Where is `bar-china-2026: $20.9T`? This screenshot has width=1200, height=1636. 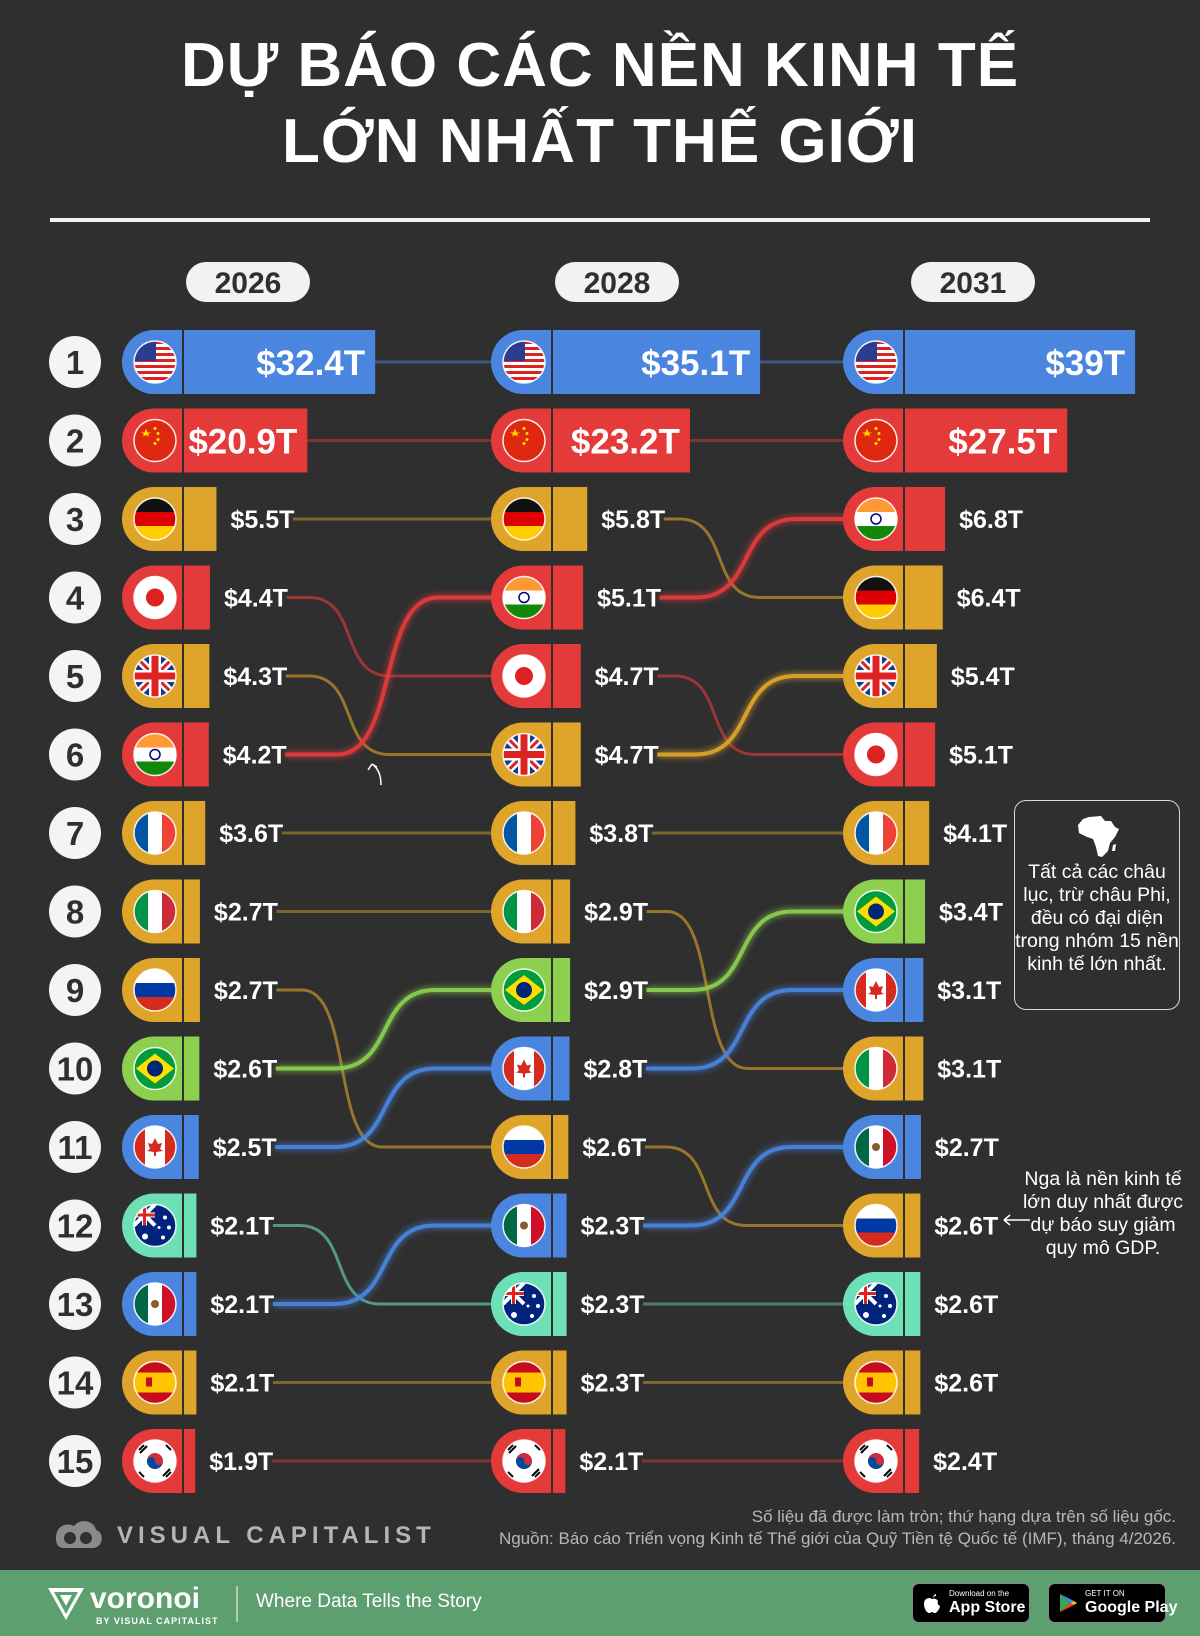 bar-china-2026: $20.9T is located at coordinates (215, 440).